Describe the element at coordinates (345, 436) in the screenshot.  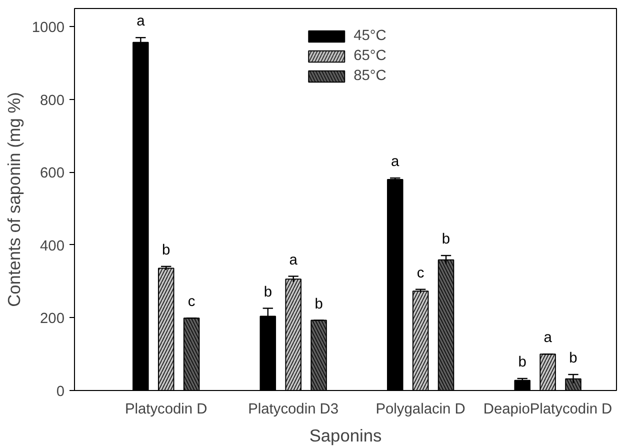
I see `x-axis-title: Saponins` at that location.